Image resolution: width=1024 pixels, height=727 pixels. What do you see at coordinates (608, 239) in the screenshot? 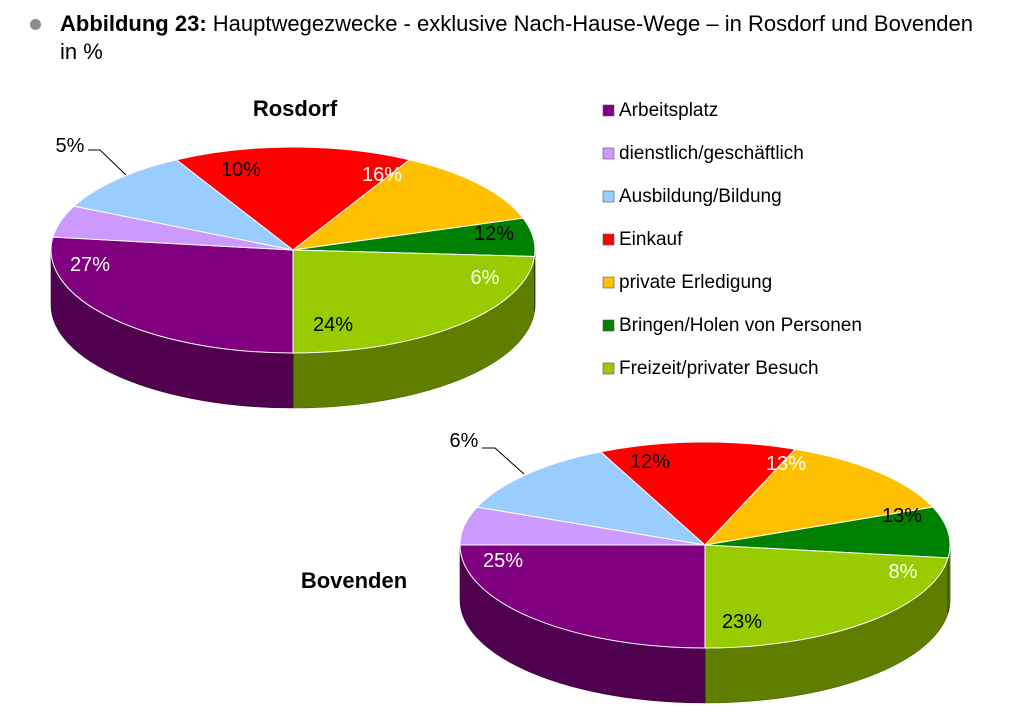
I see `legend-swatch-einkauf` at bounding box center [608, 239].